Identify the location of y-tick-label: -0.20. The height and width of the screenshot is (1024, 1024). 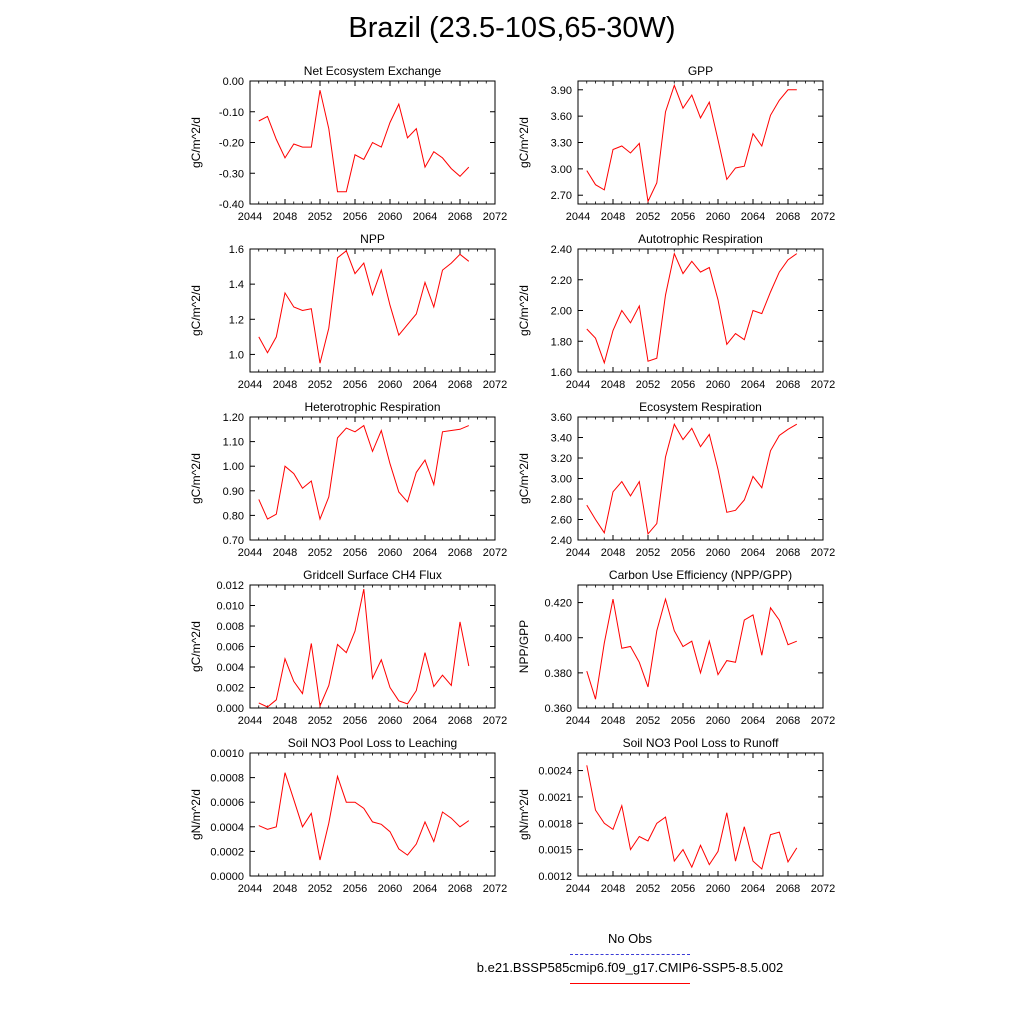
(231, 144).